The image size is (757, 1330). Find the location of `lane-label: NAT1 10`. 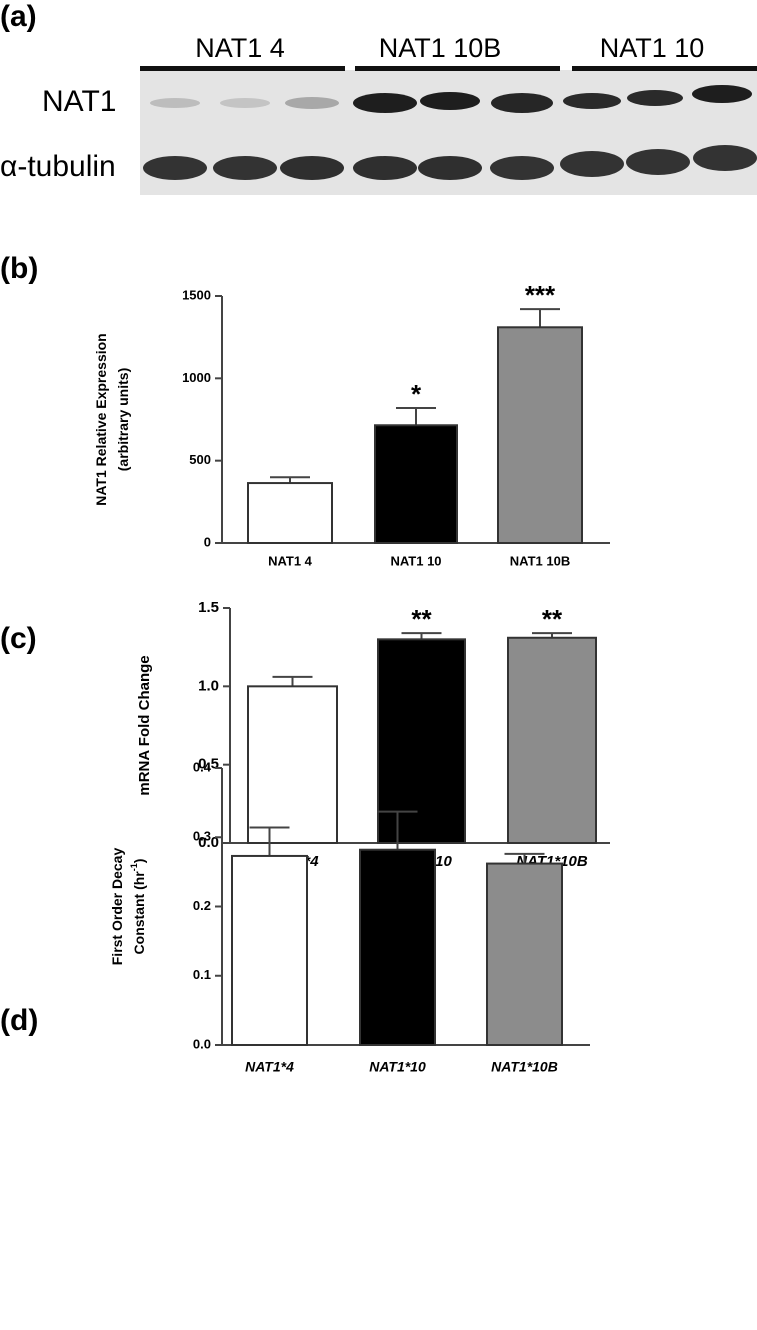

lane-label: NAT1 10 is located at coordinates (652, 48).